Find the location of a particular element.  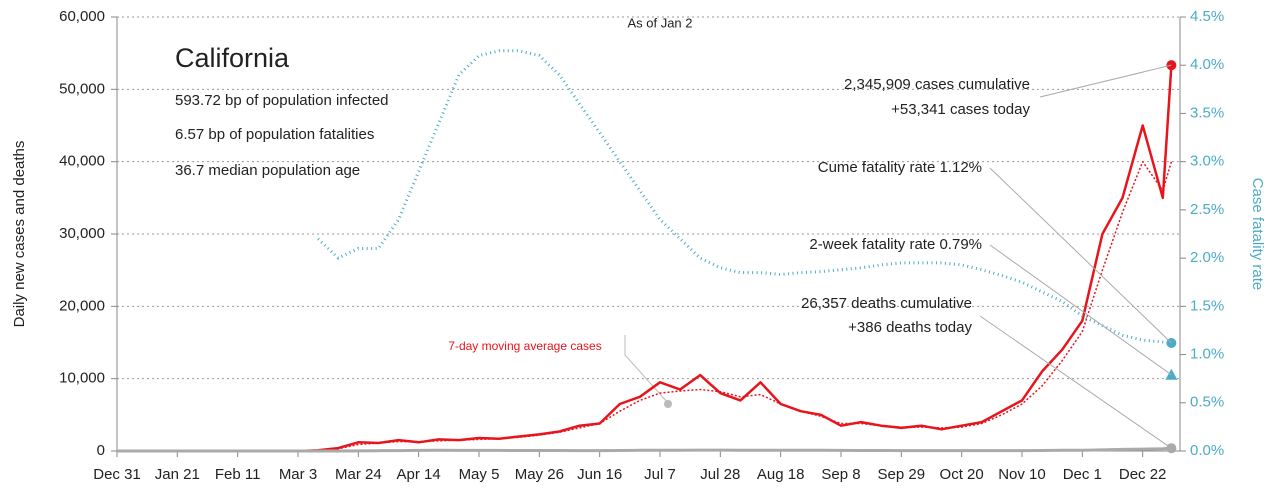

x-tick-label: May 26 is located at coordinates (539, 474).